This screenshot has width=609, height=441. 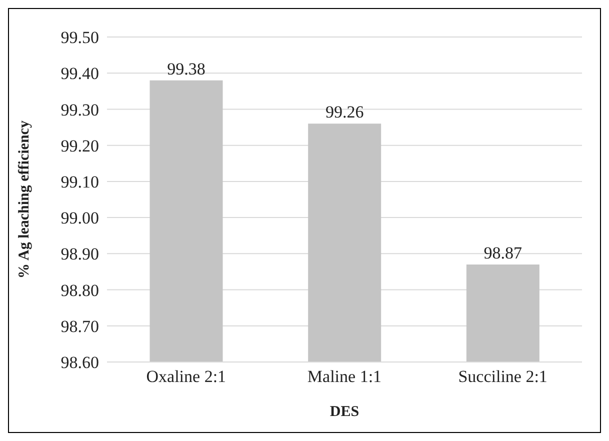 I want to click on y-tick-label: 98.60, so click(x=79, y=362).